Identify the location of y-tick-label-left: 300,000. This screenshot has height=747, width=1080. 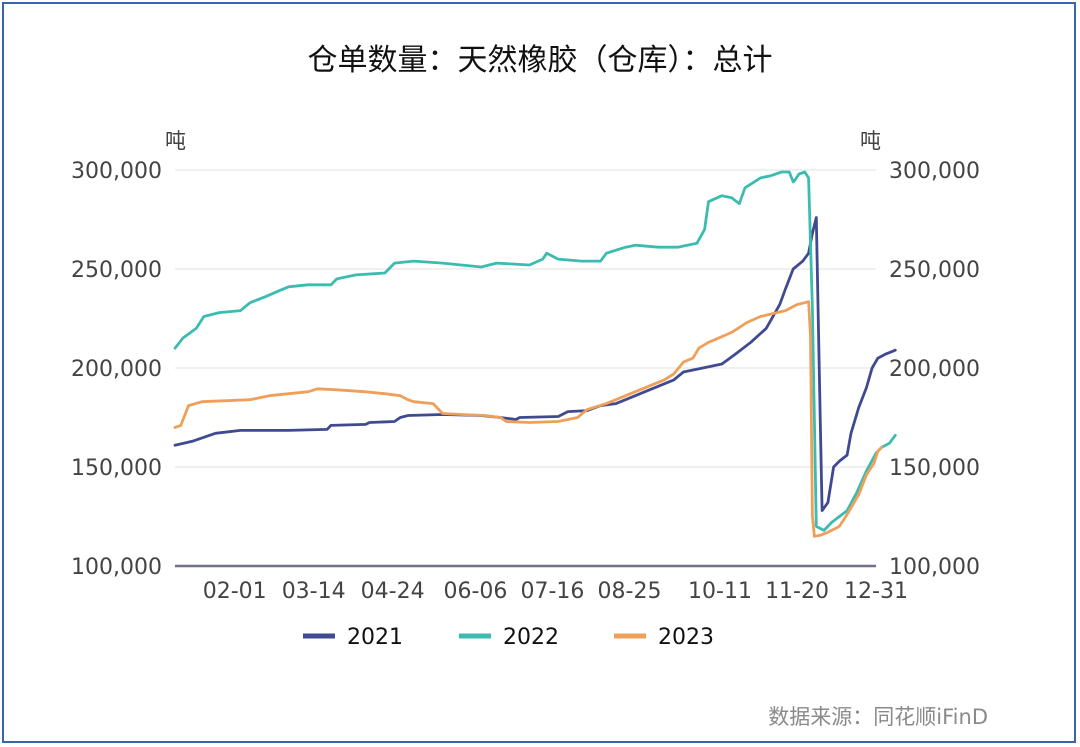
(116, 171).